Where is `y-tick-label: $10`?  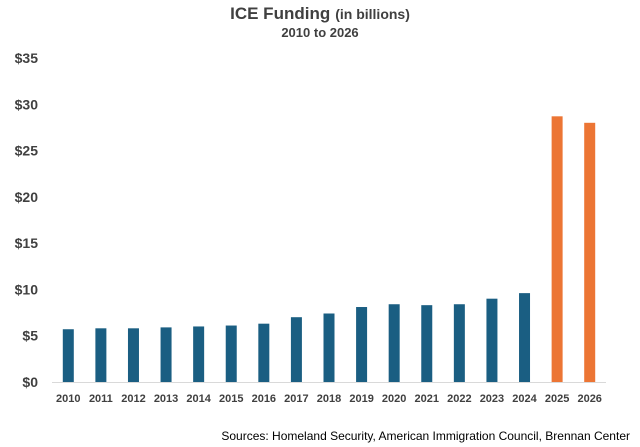
y-tick-label: $10 is located at coordinates (27, 289).